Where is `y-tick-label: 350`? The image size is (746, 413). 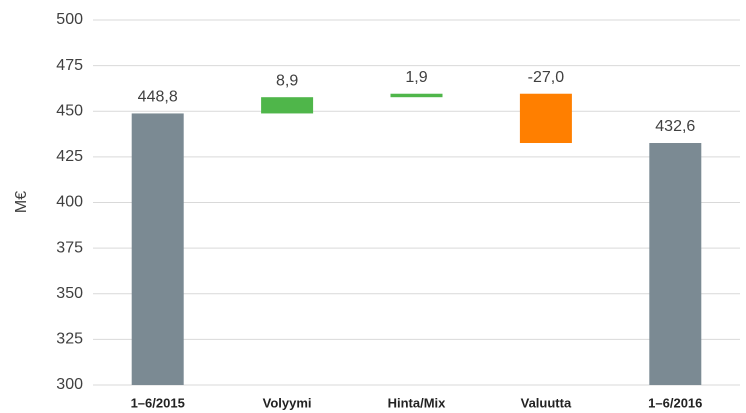
y-tick-label: 350 is located at coordinates (69, 293).